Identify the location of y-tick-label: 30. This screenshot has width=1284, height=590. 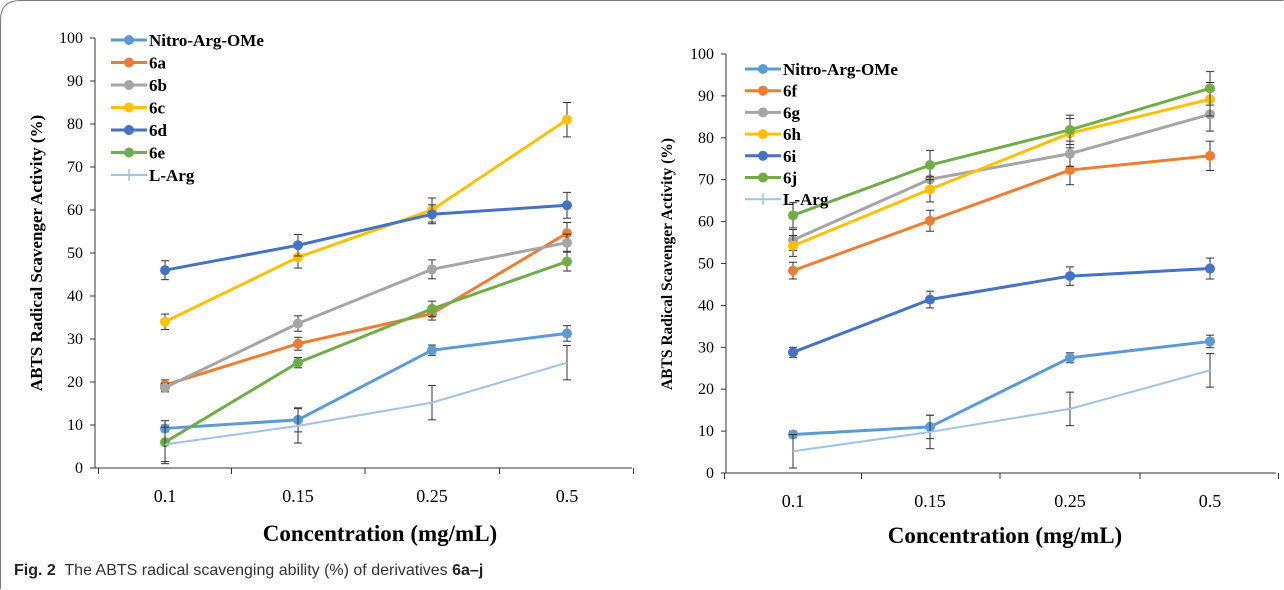
(75, 339).